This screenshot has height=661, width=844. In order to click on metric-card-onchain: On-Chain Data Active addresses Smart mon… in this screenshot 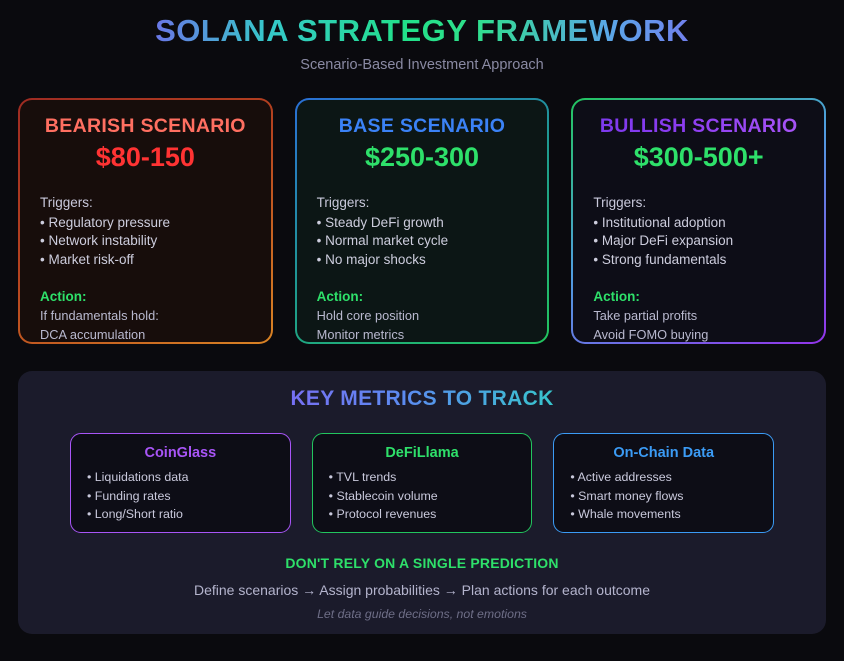, I will do `click(664, 483)`.